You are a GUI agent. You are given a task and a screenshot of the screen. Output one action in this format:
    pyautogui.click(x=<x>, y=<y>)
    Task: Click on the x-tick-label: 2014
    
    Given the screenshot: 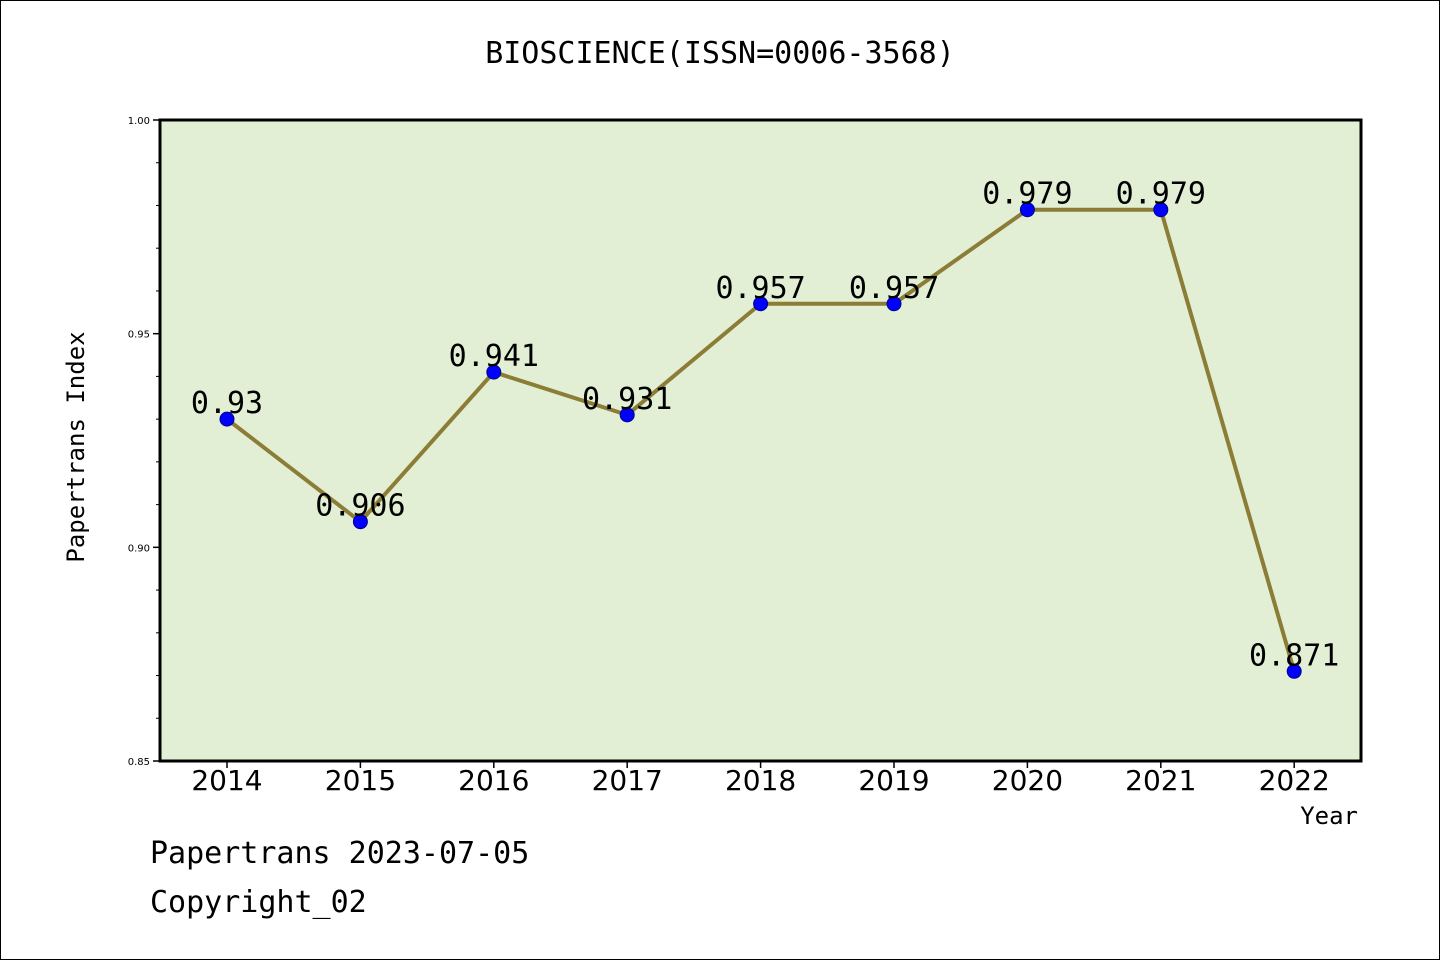 What is the action you would take?
    pyautogui.click(x=226, y=780)
    